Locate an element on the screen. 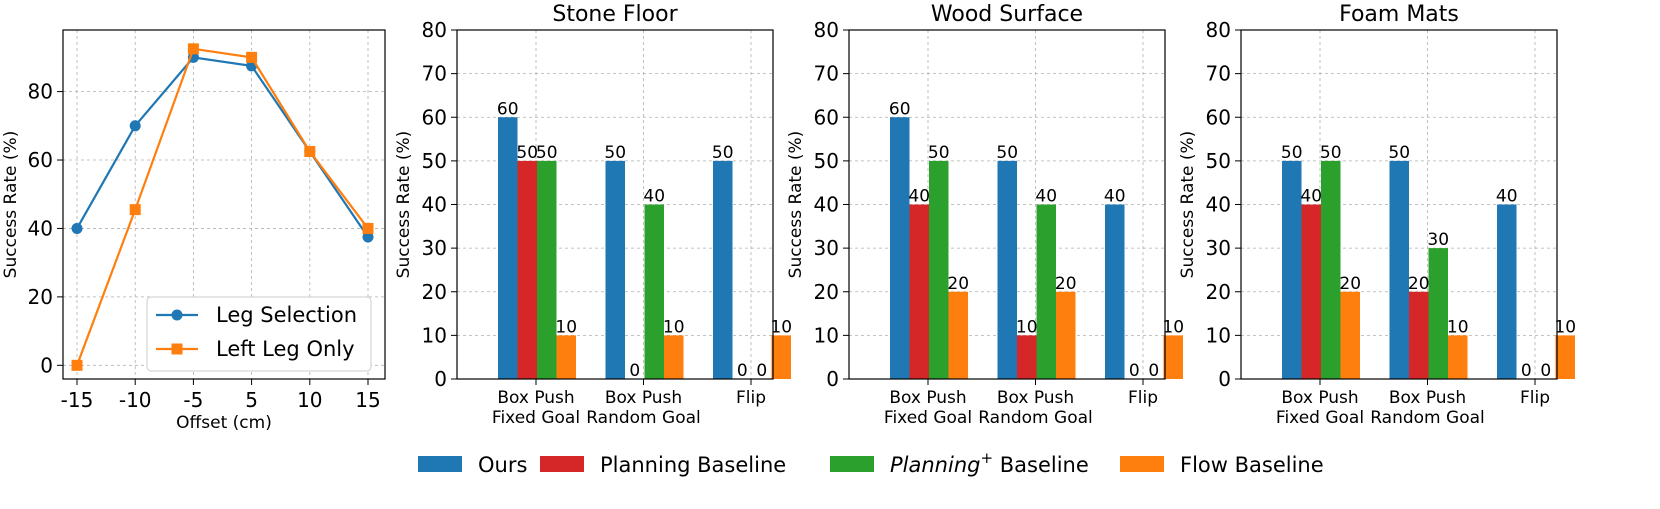 The height and width of the screenshot is (509, 1660). y-tick-label: 60 is located at coordinates (826, 117).